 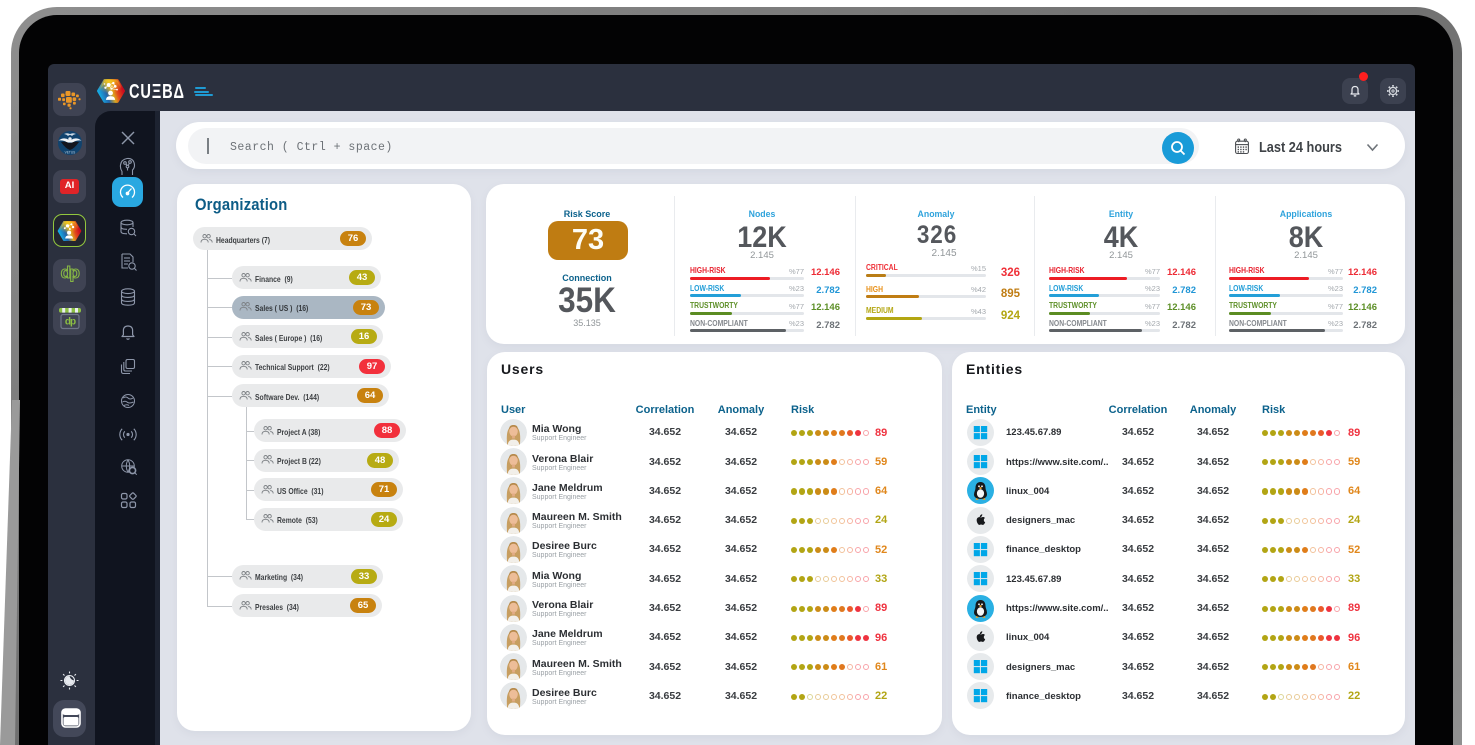 I want to click on svg-text: dp, so click(x=70, y=322).